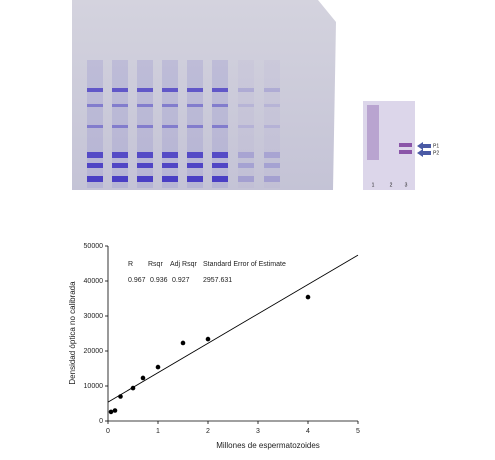 This screenshot has width=495, height=460. What do you see at coordinates (391, 185) in the screenshot?
I see `lane-label: 2` at bounding box center [391, 185].